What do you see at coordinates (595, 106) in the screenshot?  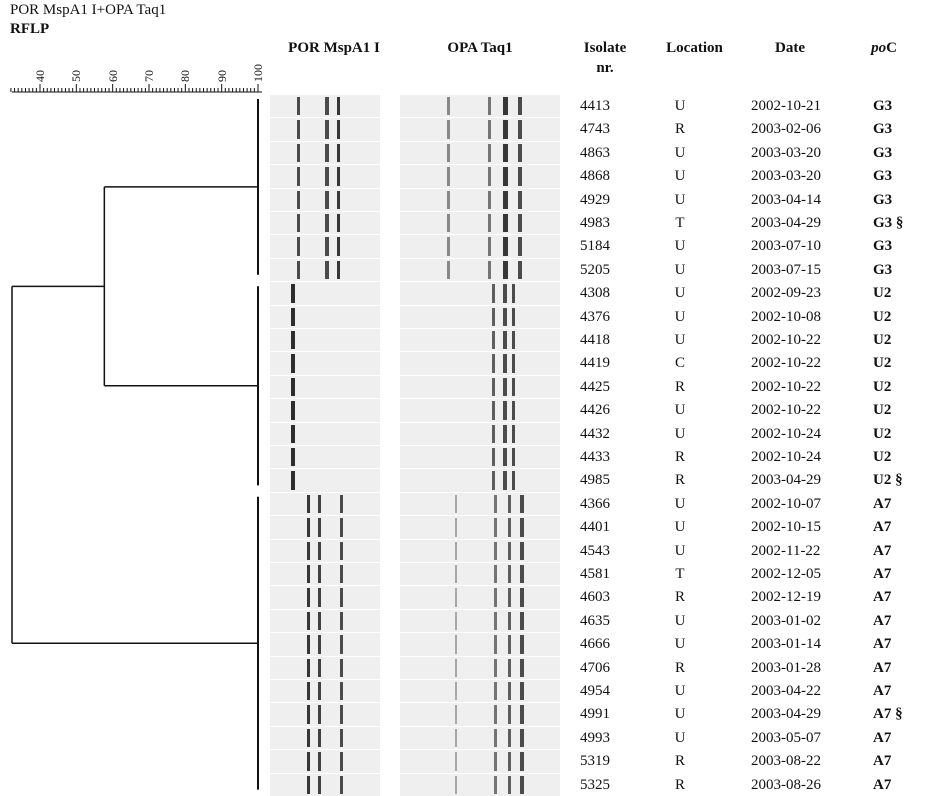 I see `isolate-number: 4413` at bounding box center [595, 106].